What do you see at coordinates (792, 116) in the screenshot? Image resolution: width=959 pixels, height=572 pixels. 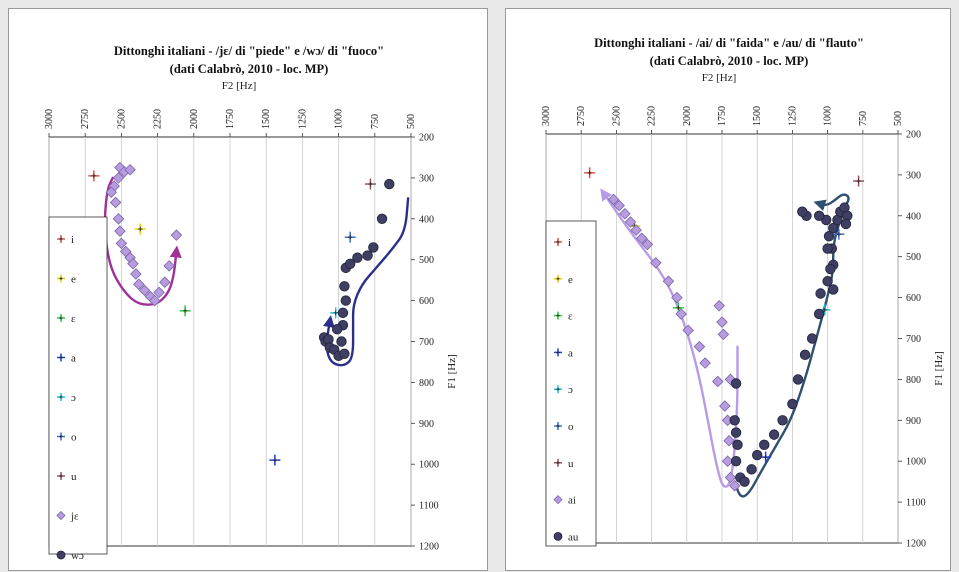 I see `x-tick-label: 1250` at bounding box center [792, 116].